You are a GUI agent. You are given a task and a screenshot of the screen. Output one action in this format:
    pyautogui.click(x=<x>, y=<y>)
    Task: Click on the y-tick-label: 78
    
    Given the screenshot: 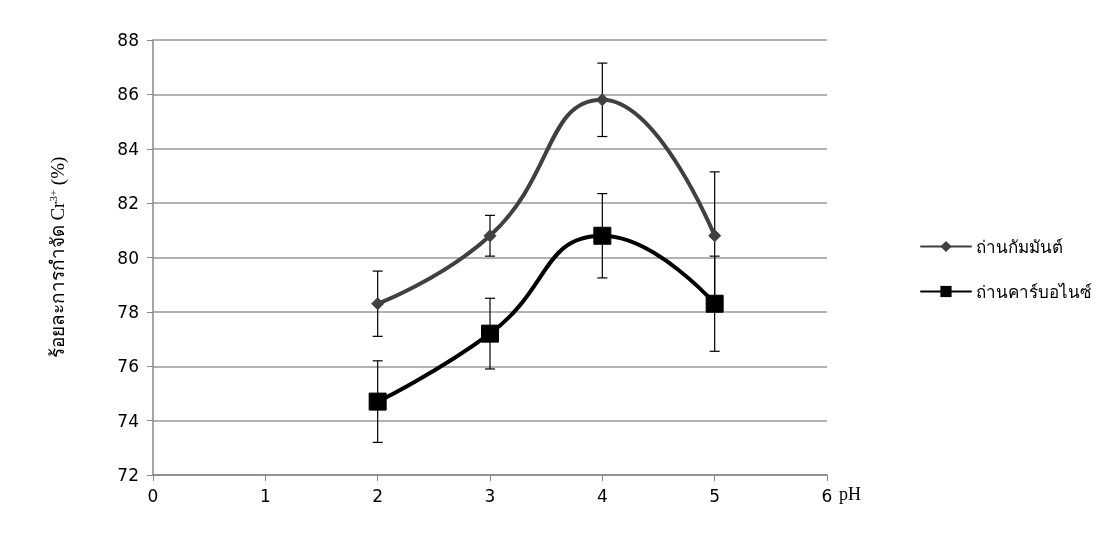 What is the action you would take?
    pyautogui.click(x=128, y=311)
    